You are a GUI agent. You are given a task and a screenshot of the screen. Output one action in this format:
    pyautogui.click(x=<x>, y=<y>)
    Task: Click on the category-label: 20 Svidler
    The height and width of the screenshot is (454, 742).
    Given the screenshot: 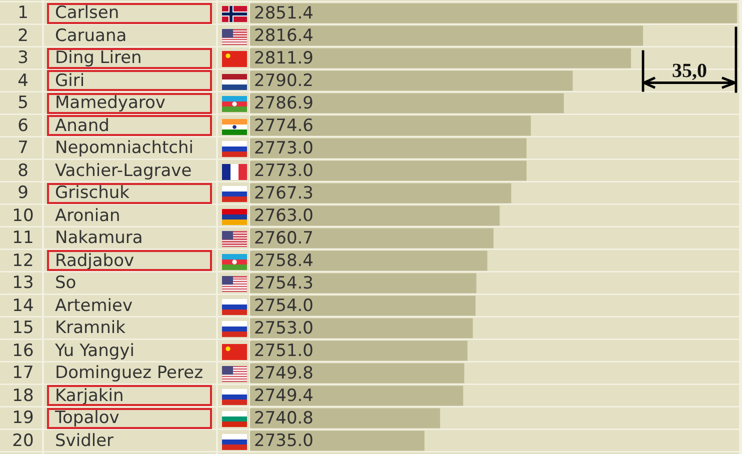 What is the action you would take?
    pyautogui.click(x=63, y=440)
    